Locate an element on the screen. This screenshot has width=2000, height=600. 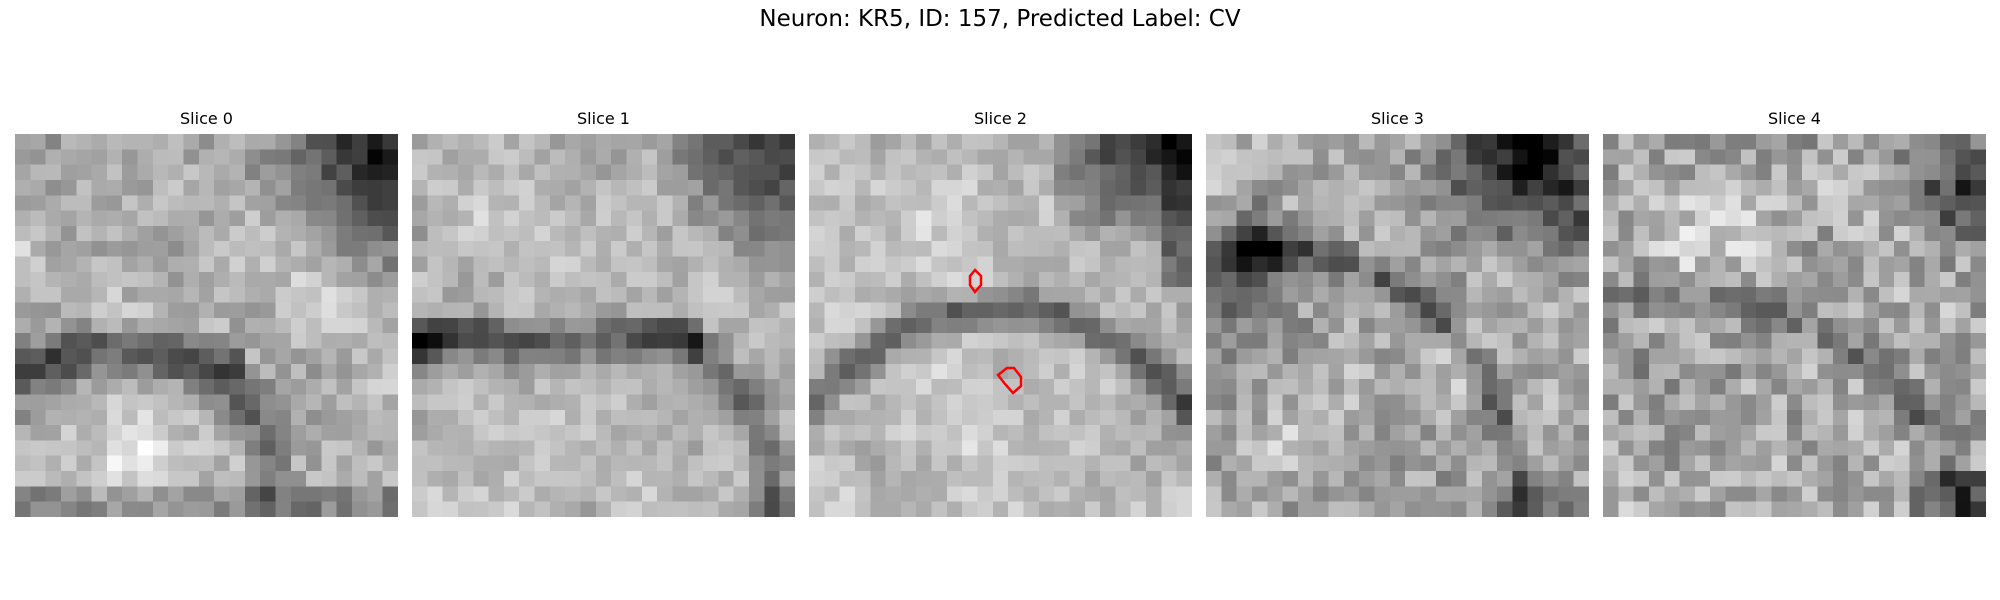
contour-overlay is located at coordinates (995, 331).